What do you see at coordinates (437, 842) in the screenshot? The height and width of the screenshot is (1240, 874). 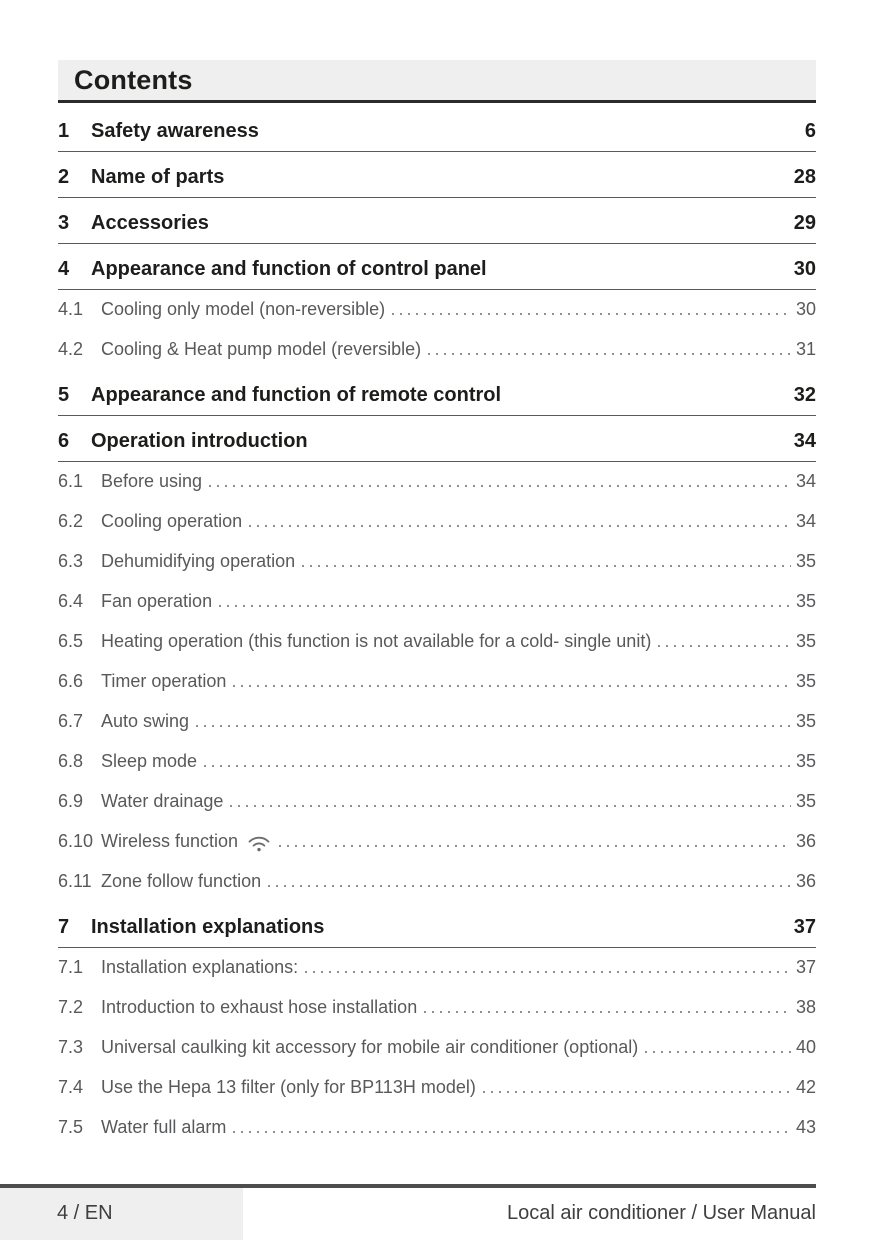 I see `toc-entry: 6.10 Wireless function 36` at bounding box center [437, 842].